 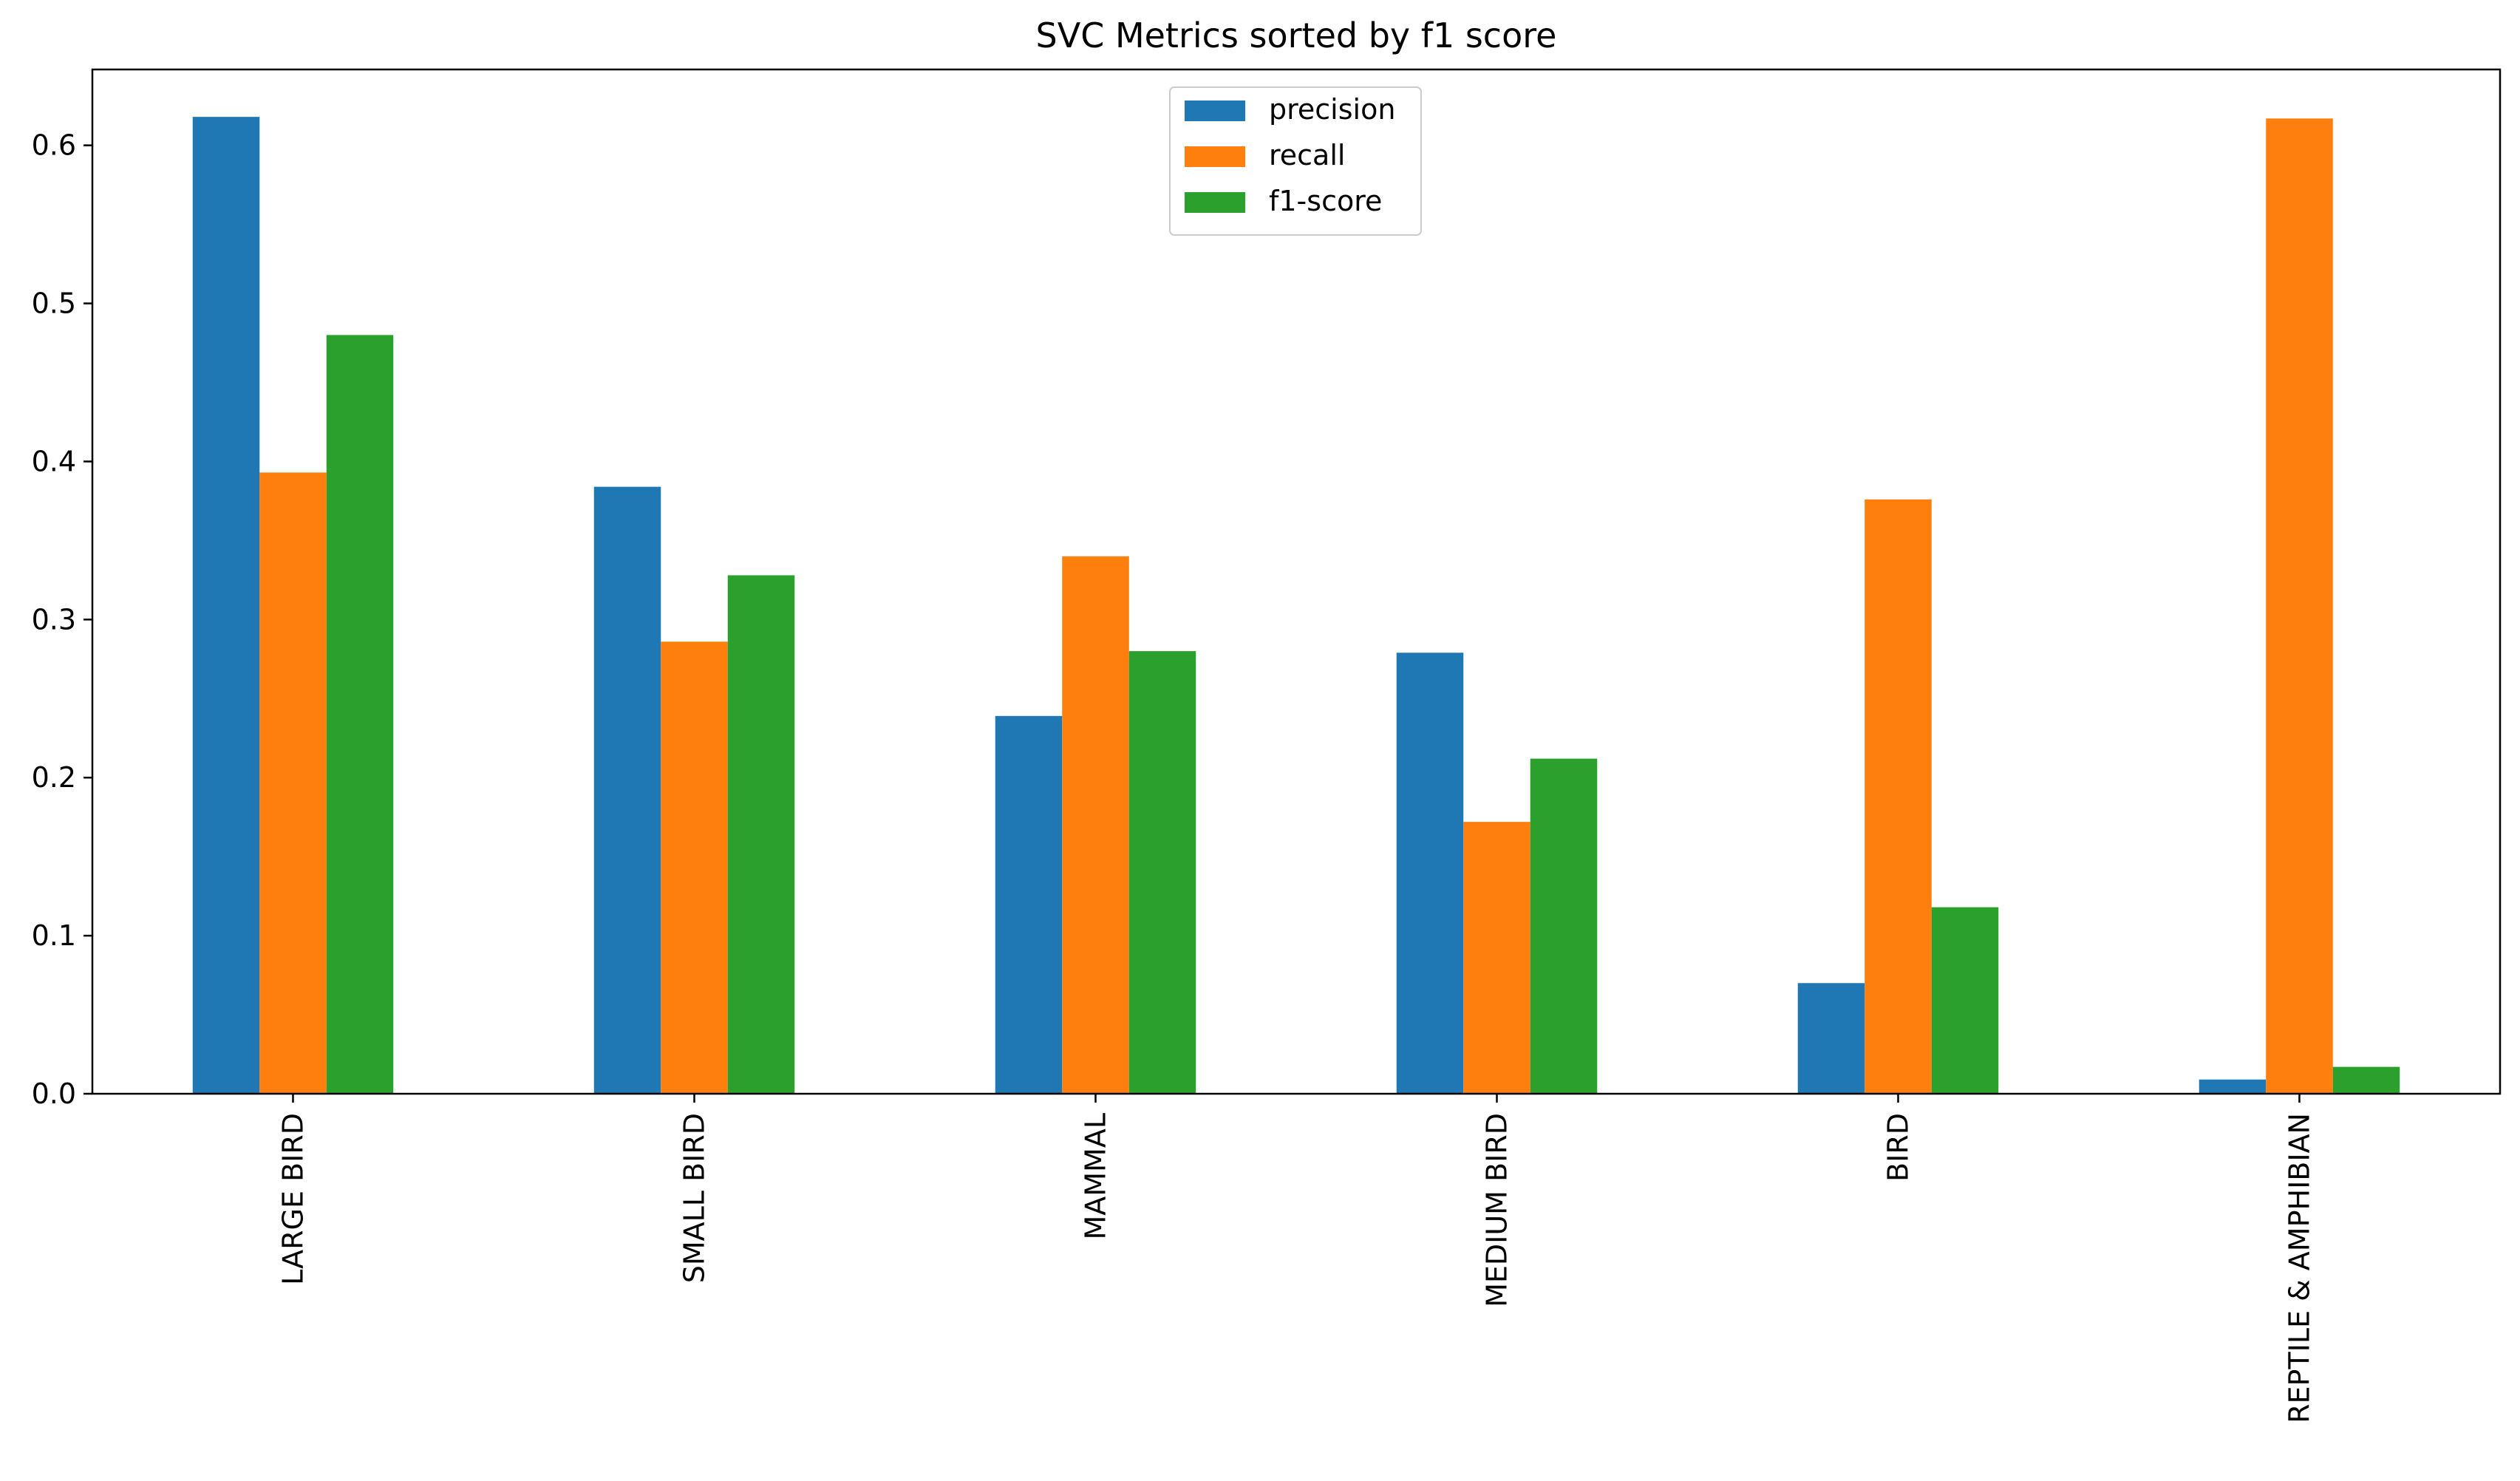 What do you see at coordinates (2299, 606) in the screenshot?
I see `bar-recall-reptile-amphibian` at bounding box center [2299, 606].